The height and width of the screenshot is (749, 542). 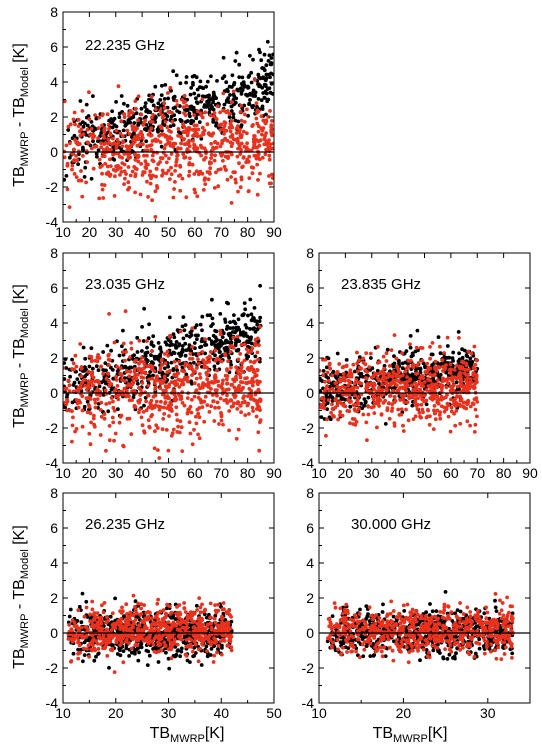 What do you see at coordinates (54, 152) in the screenshot?
I see `y-tick-label: 0` at bounding box center [54, 152].